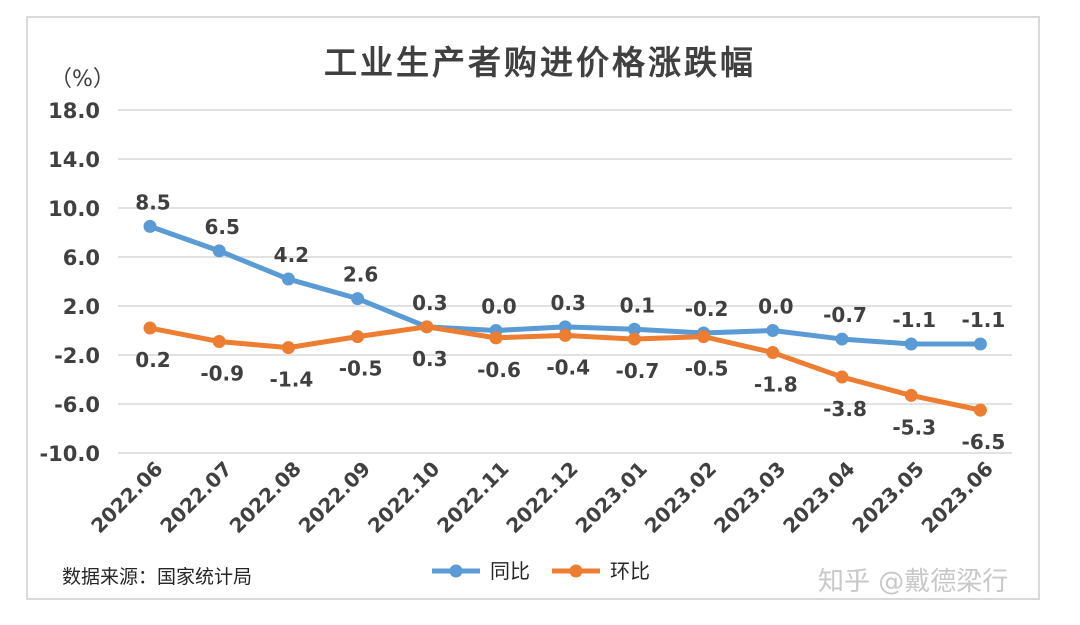  Describe the element at coordinates (914, 427) in the screenshot. I see `data-label: -5.3` at that location.